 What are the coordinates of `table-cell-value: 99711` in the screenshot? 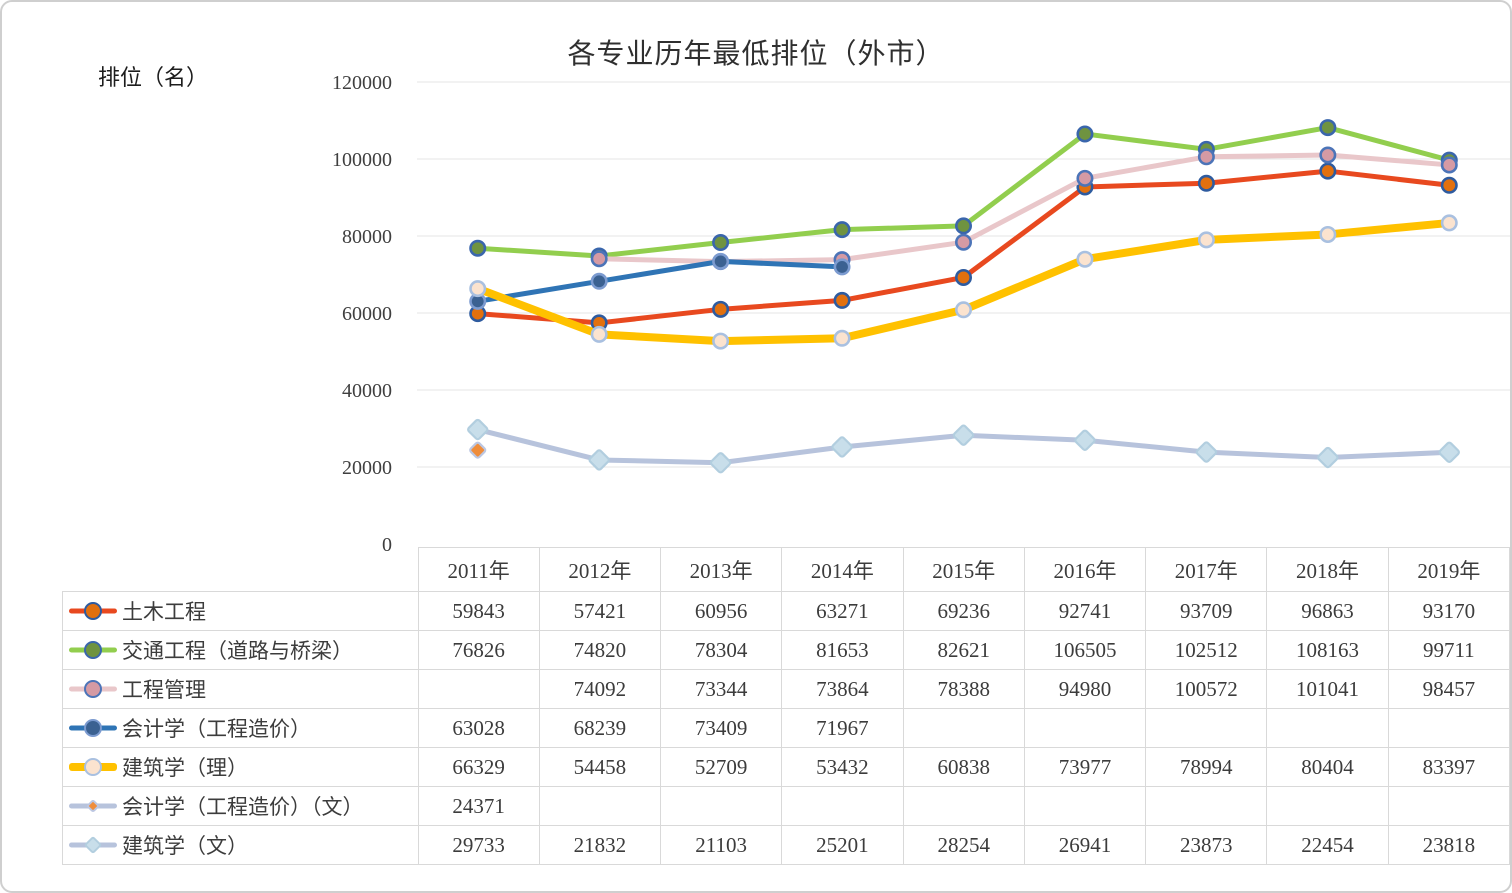 It's located at (1448, 650).